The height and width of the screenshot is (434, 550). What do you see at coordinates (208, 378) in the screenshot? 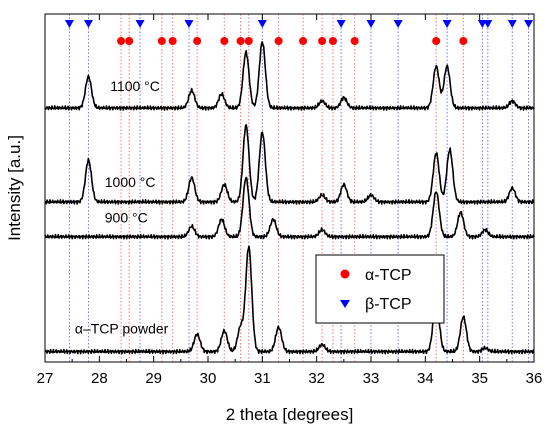
I see `x-tick-label: 30` at bounding box center [208, 378].